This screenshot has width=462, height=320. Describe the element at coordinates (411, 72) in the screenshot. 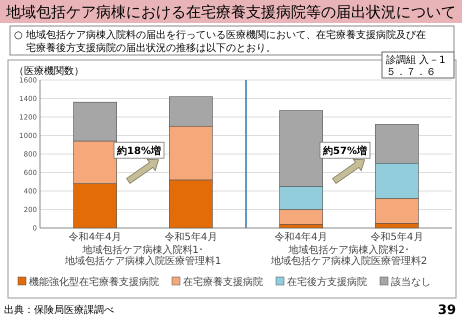

I see `text: ５．７．６` at that location.